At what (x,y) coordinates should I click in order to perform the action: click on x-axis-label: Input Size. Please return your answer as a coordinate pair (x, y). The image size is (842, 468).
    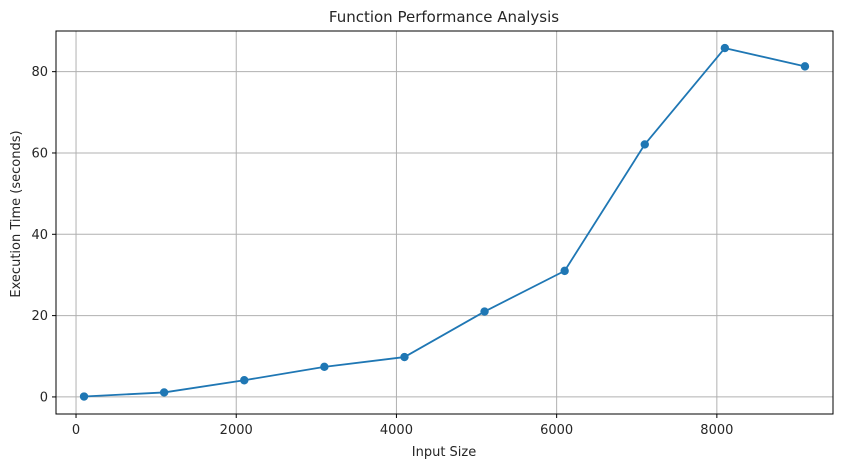
    Looking at the image, I should click on (444, 452).